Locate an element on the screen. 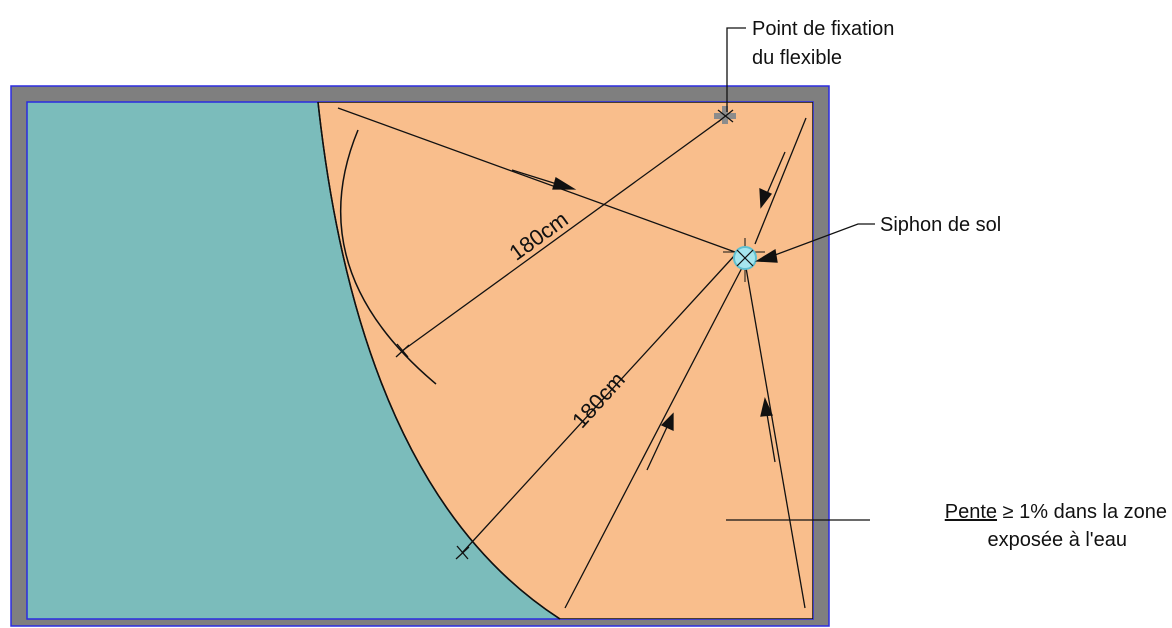  fixation-label-line2: du flexible is located at coordinates (797, 58).